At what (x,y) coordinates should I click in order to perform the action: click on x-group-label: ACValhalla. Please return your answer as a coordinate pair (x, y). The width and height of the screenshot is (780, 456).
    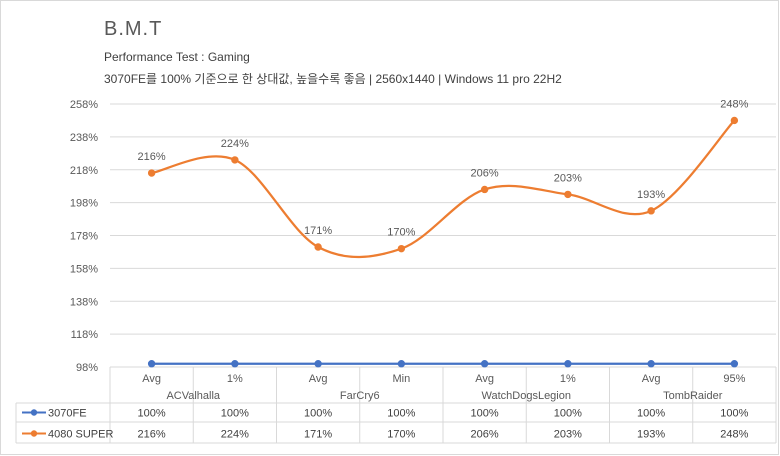
    Looking at the image, I should click on (193, 396).